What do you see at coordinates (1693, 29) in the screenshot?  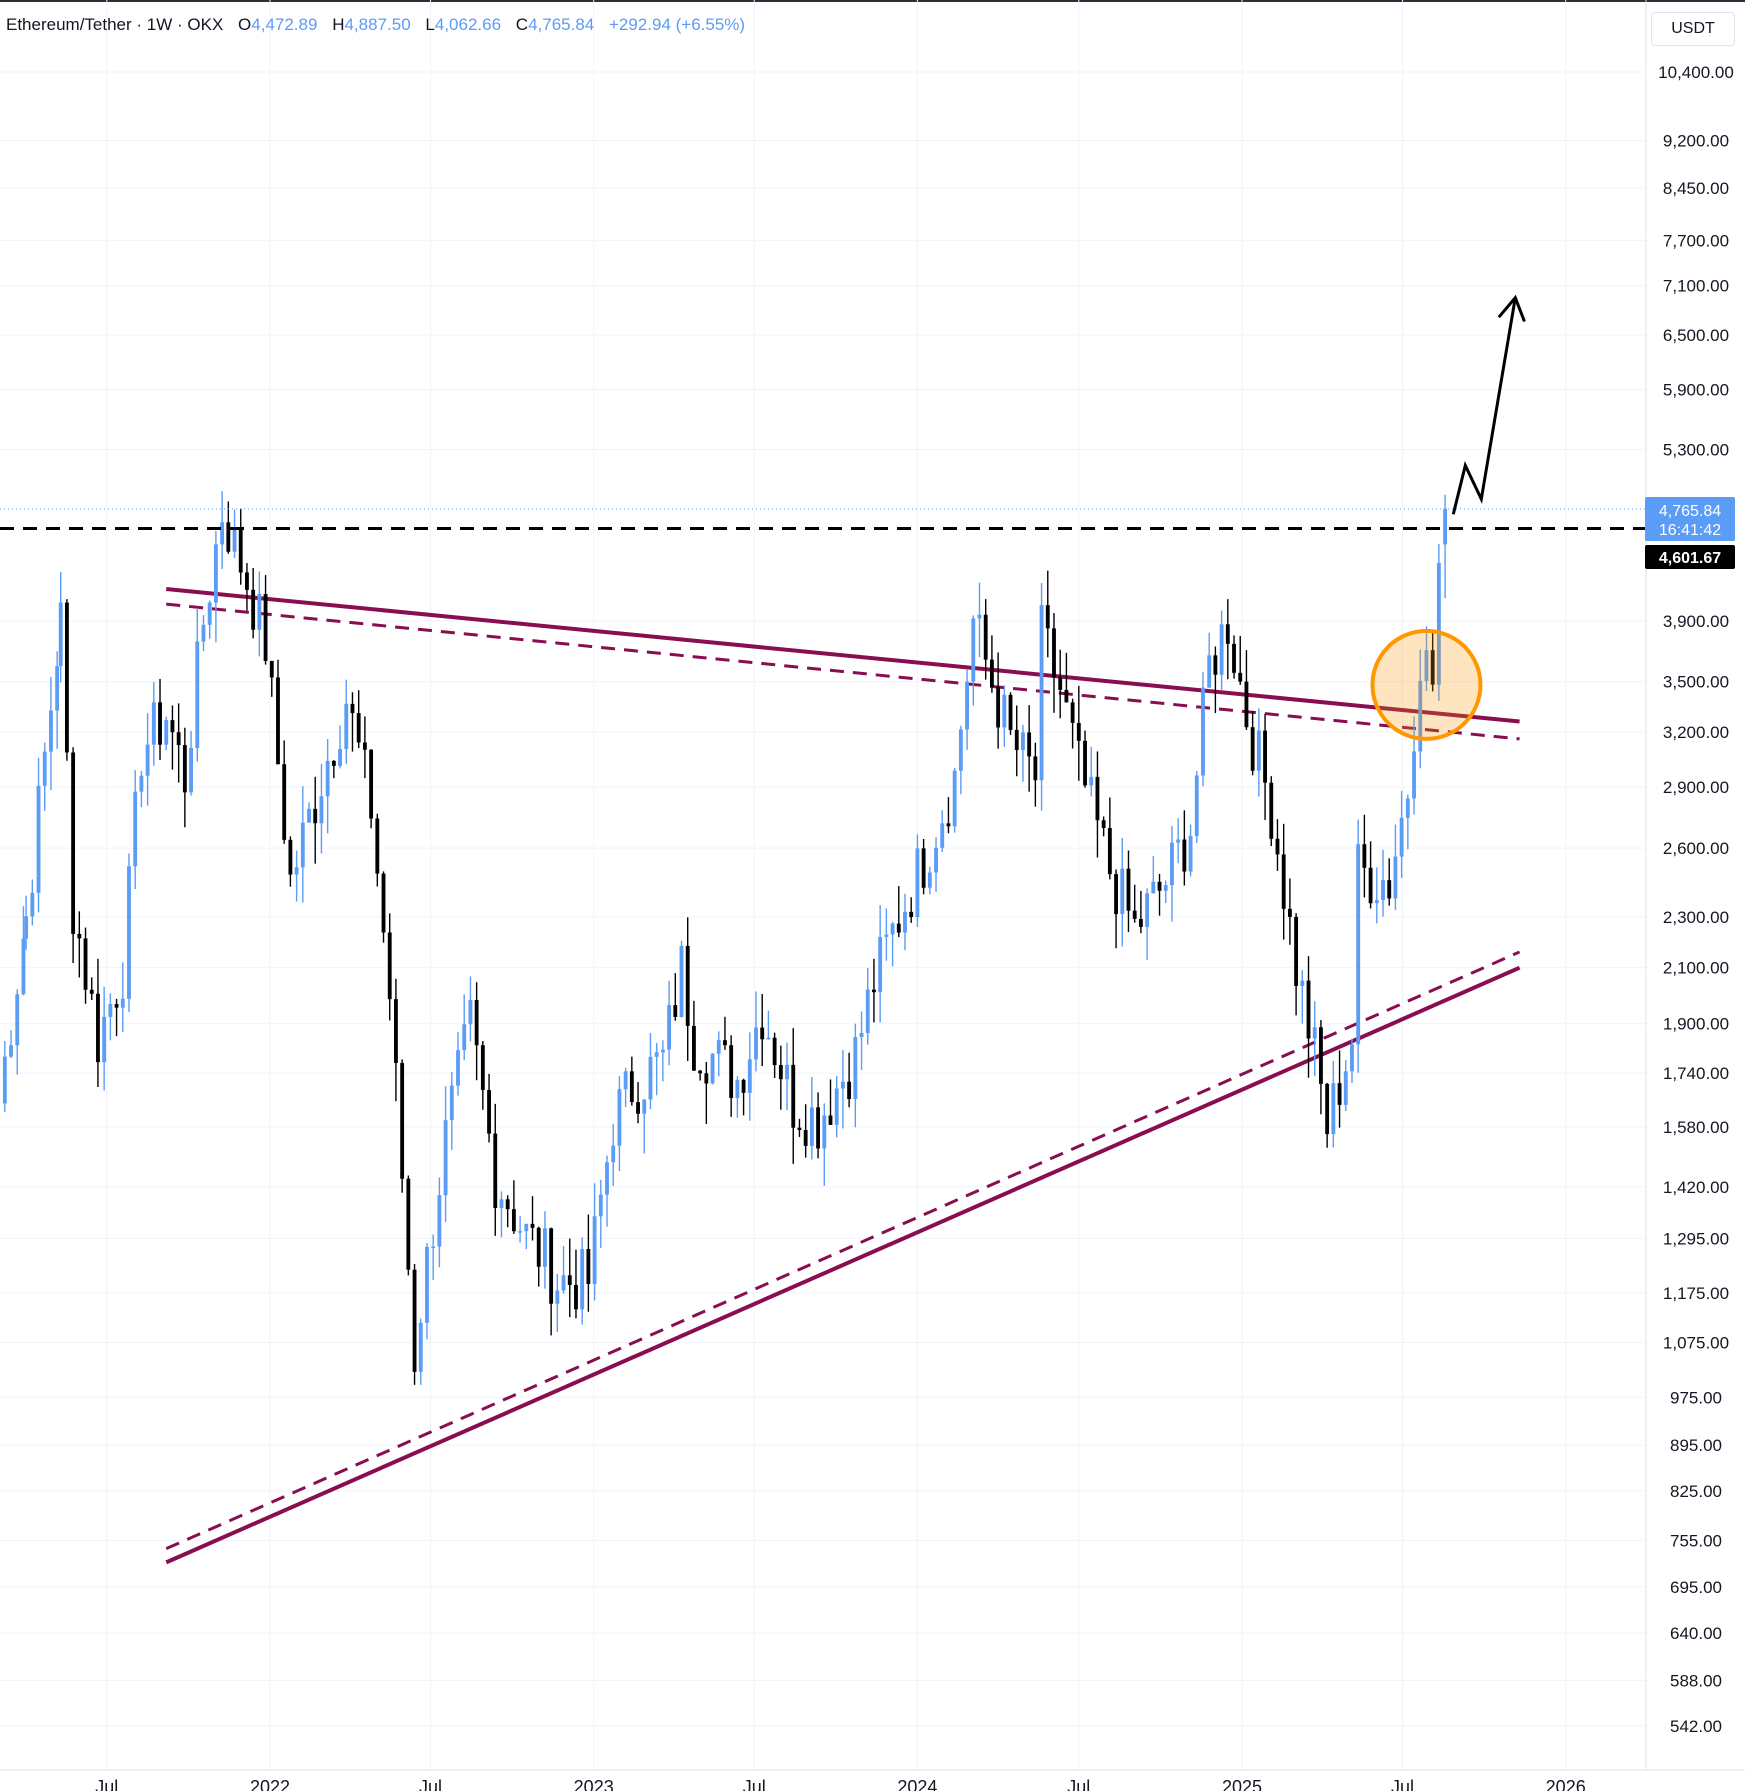 I see `currency-button: USDT` at bounding box center [1693, 29].